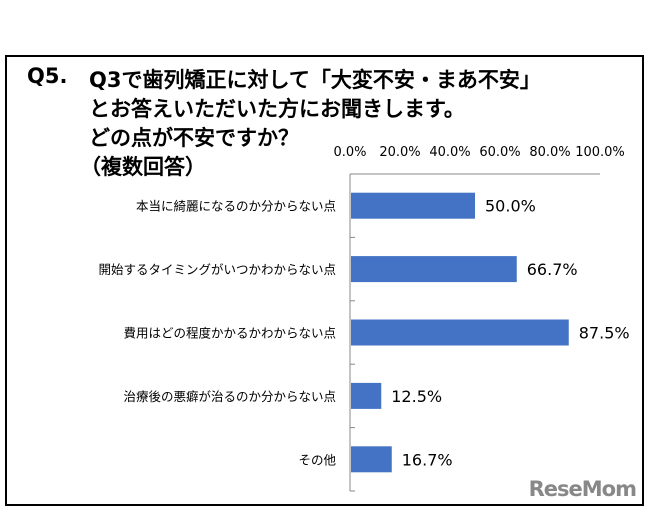  I want to click on x-tick-label: 40.0%, so click(449, 152).